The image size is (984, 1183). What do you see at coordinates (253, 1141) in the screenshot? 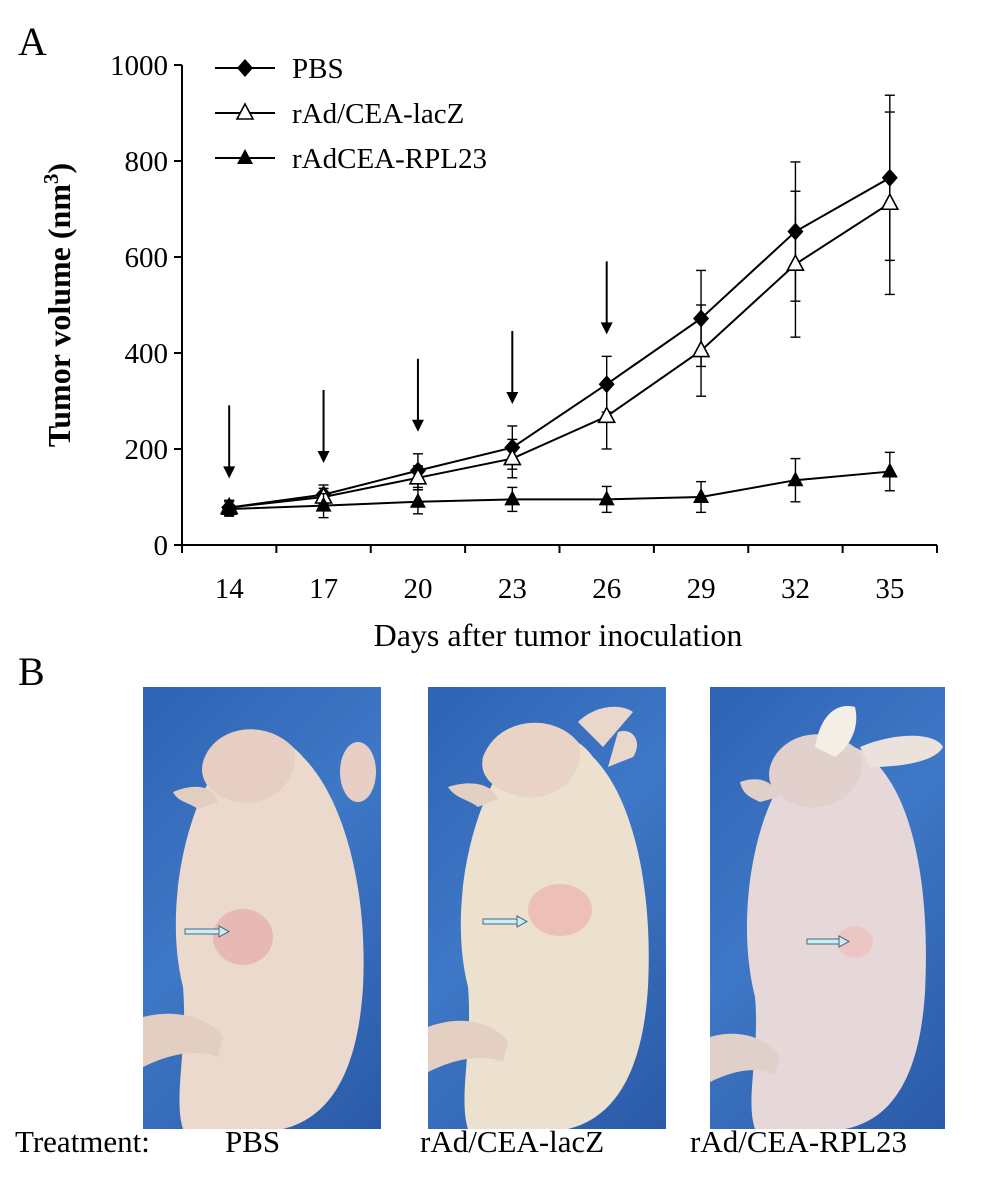
I see `treatment-group-pbs: PBS` at bounding box center [253, 1141].